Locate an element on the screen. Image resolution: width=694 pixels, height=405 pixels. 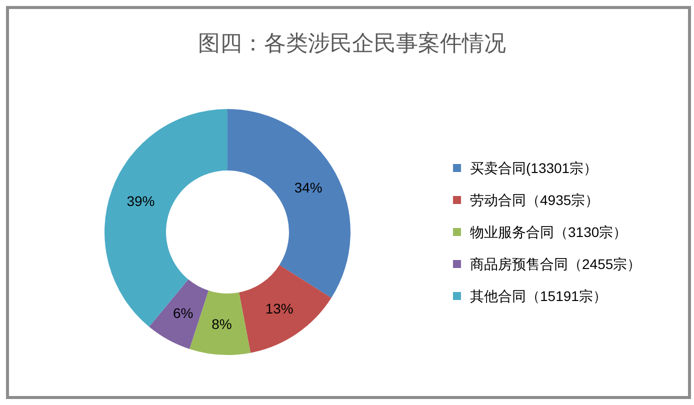
legend-label: 劳动合同（4935宗） is located at coordinates (535, 200).